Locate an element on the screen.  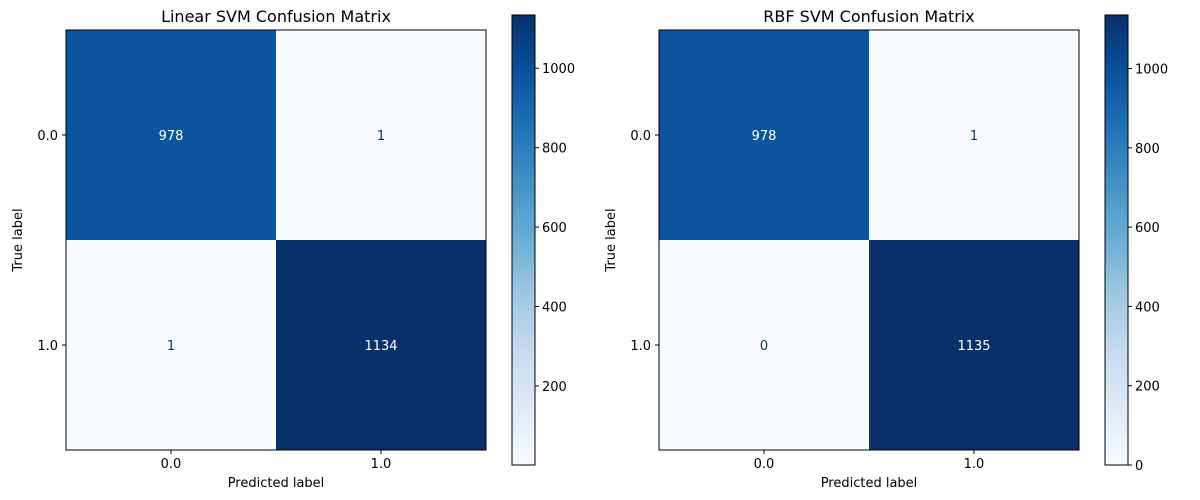
chart-title: RBF SVM Confusion Matrix is located at coordinates (868, 16).